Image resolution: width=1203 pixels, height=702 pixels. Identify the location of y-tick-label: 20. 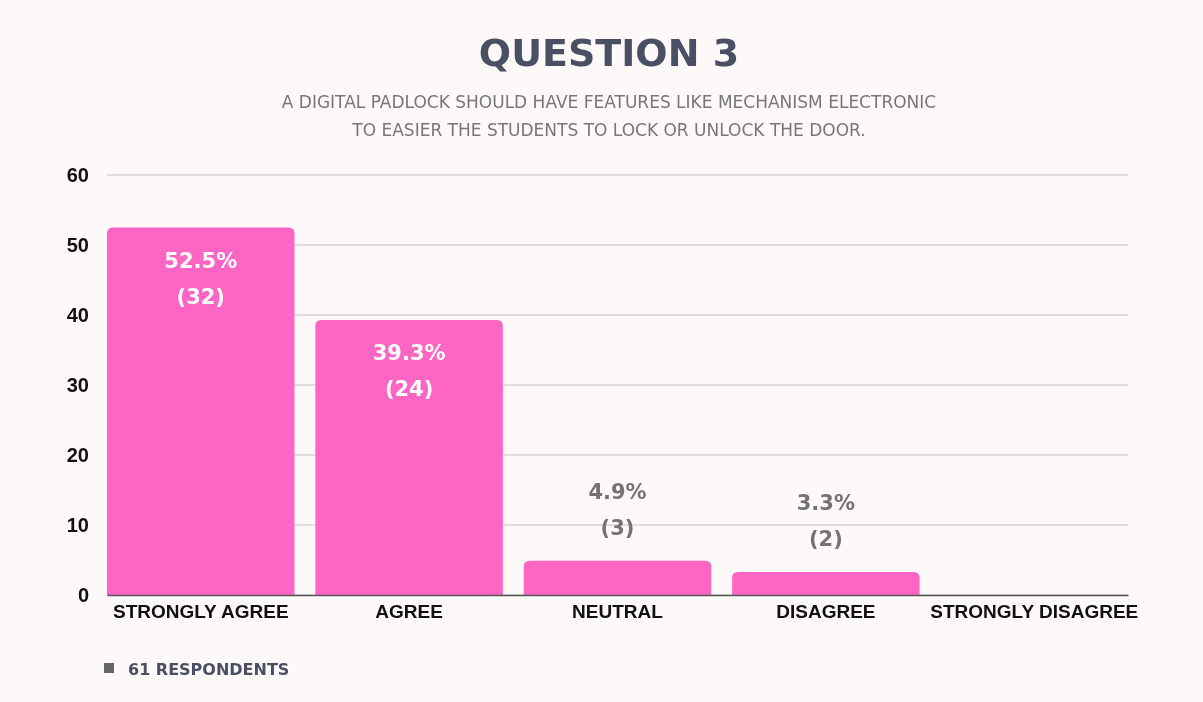
(77, 454).